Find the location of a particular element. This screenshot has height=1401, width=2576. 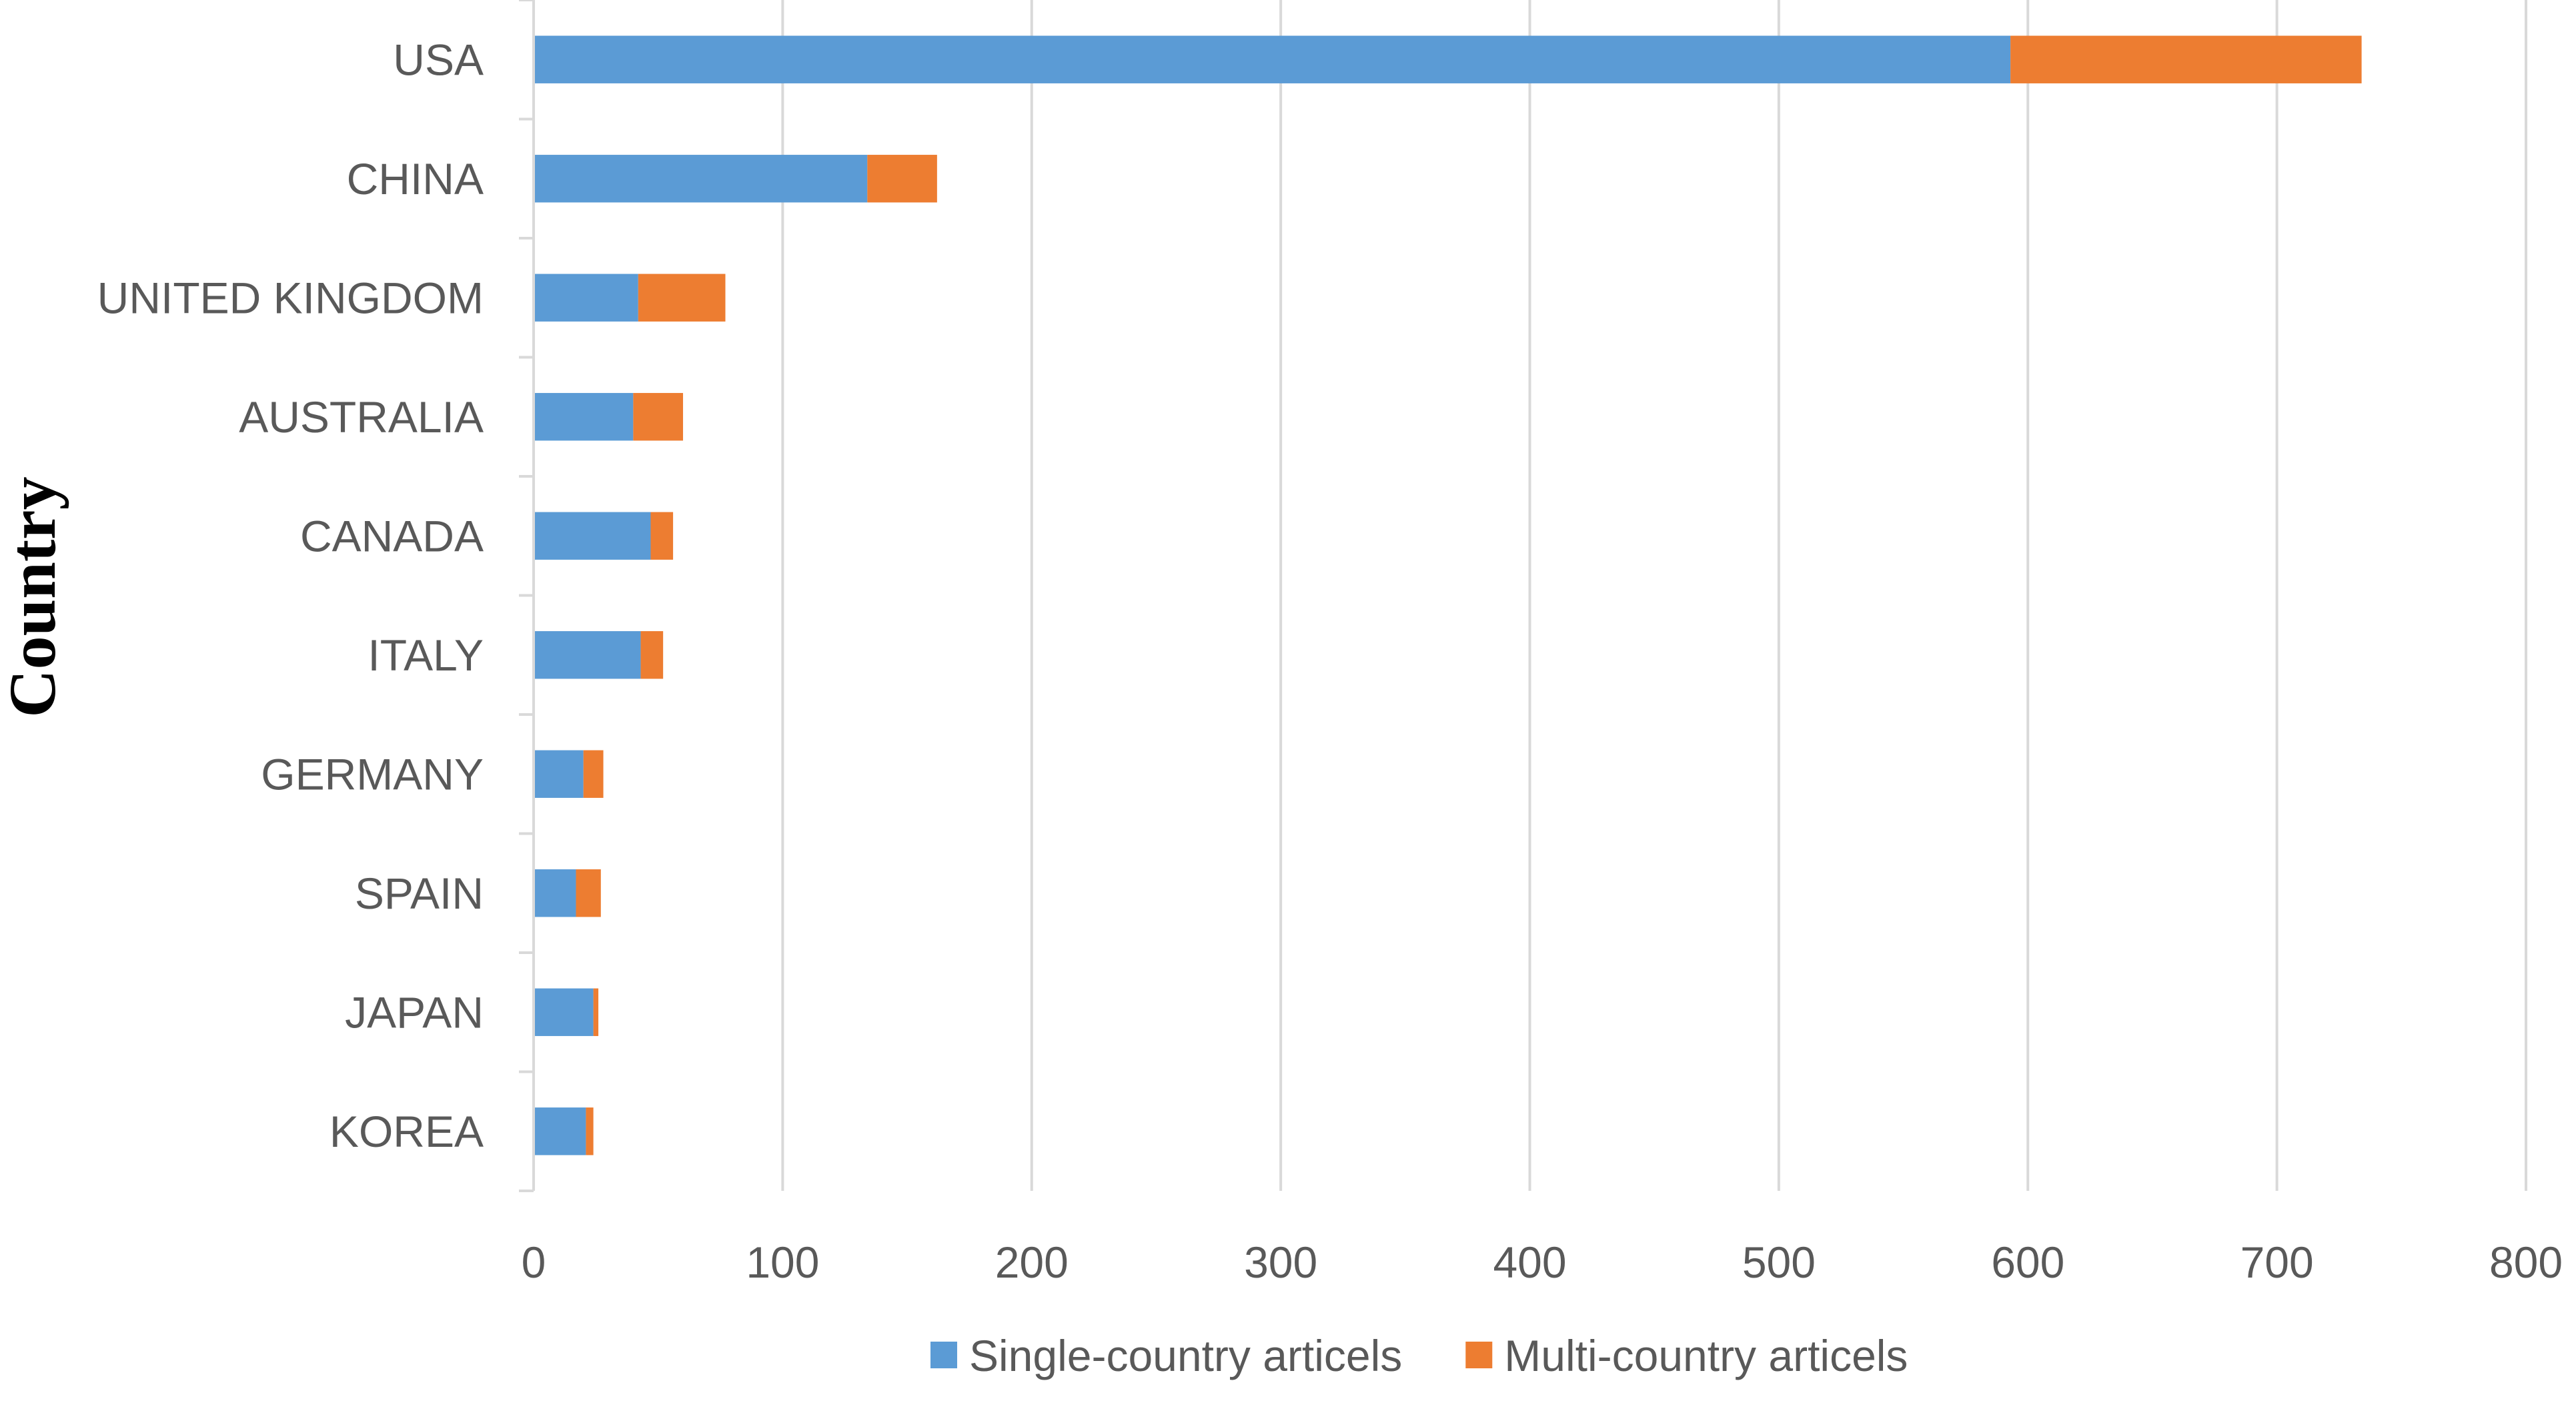

category-label: KOREA is located at coordinates (407, 1131).